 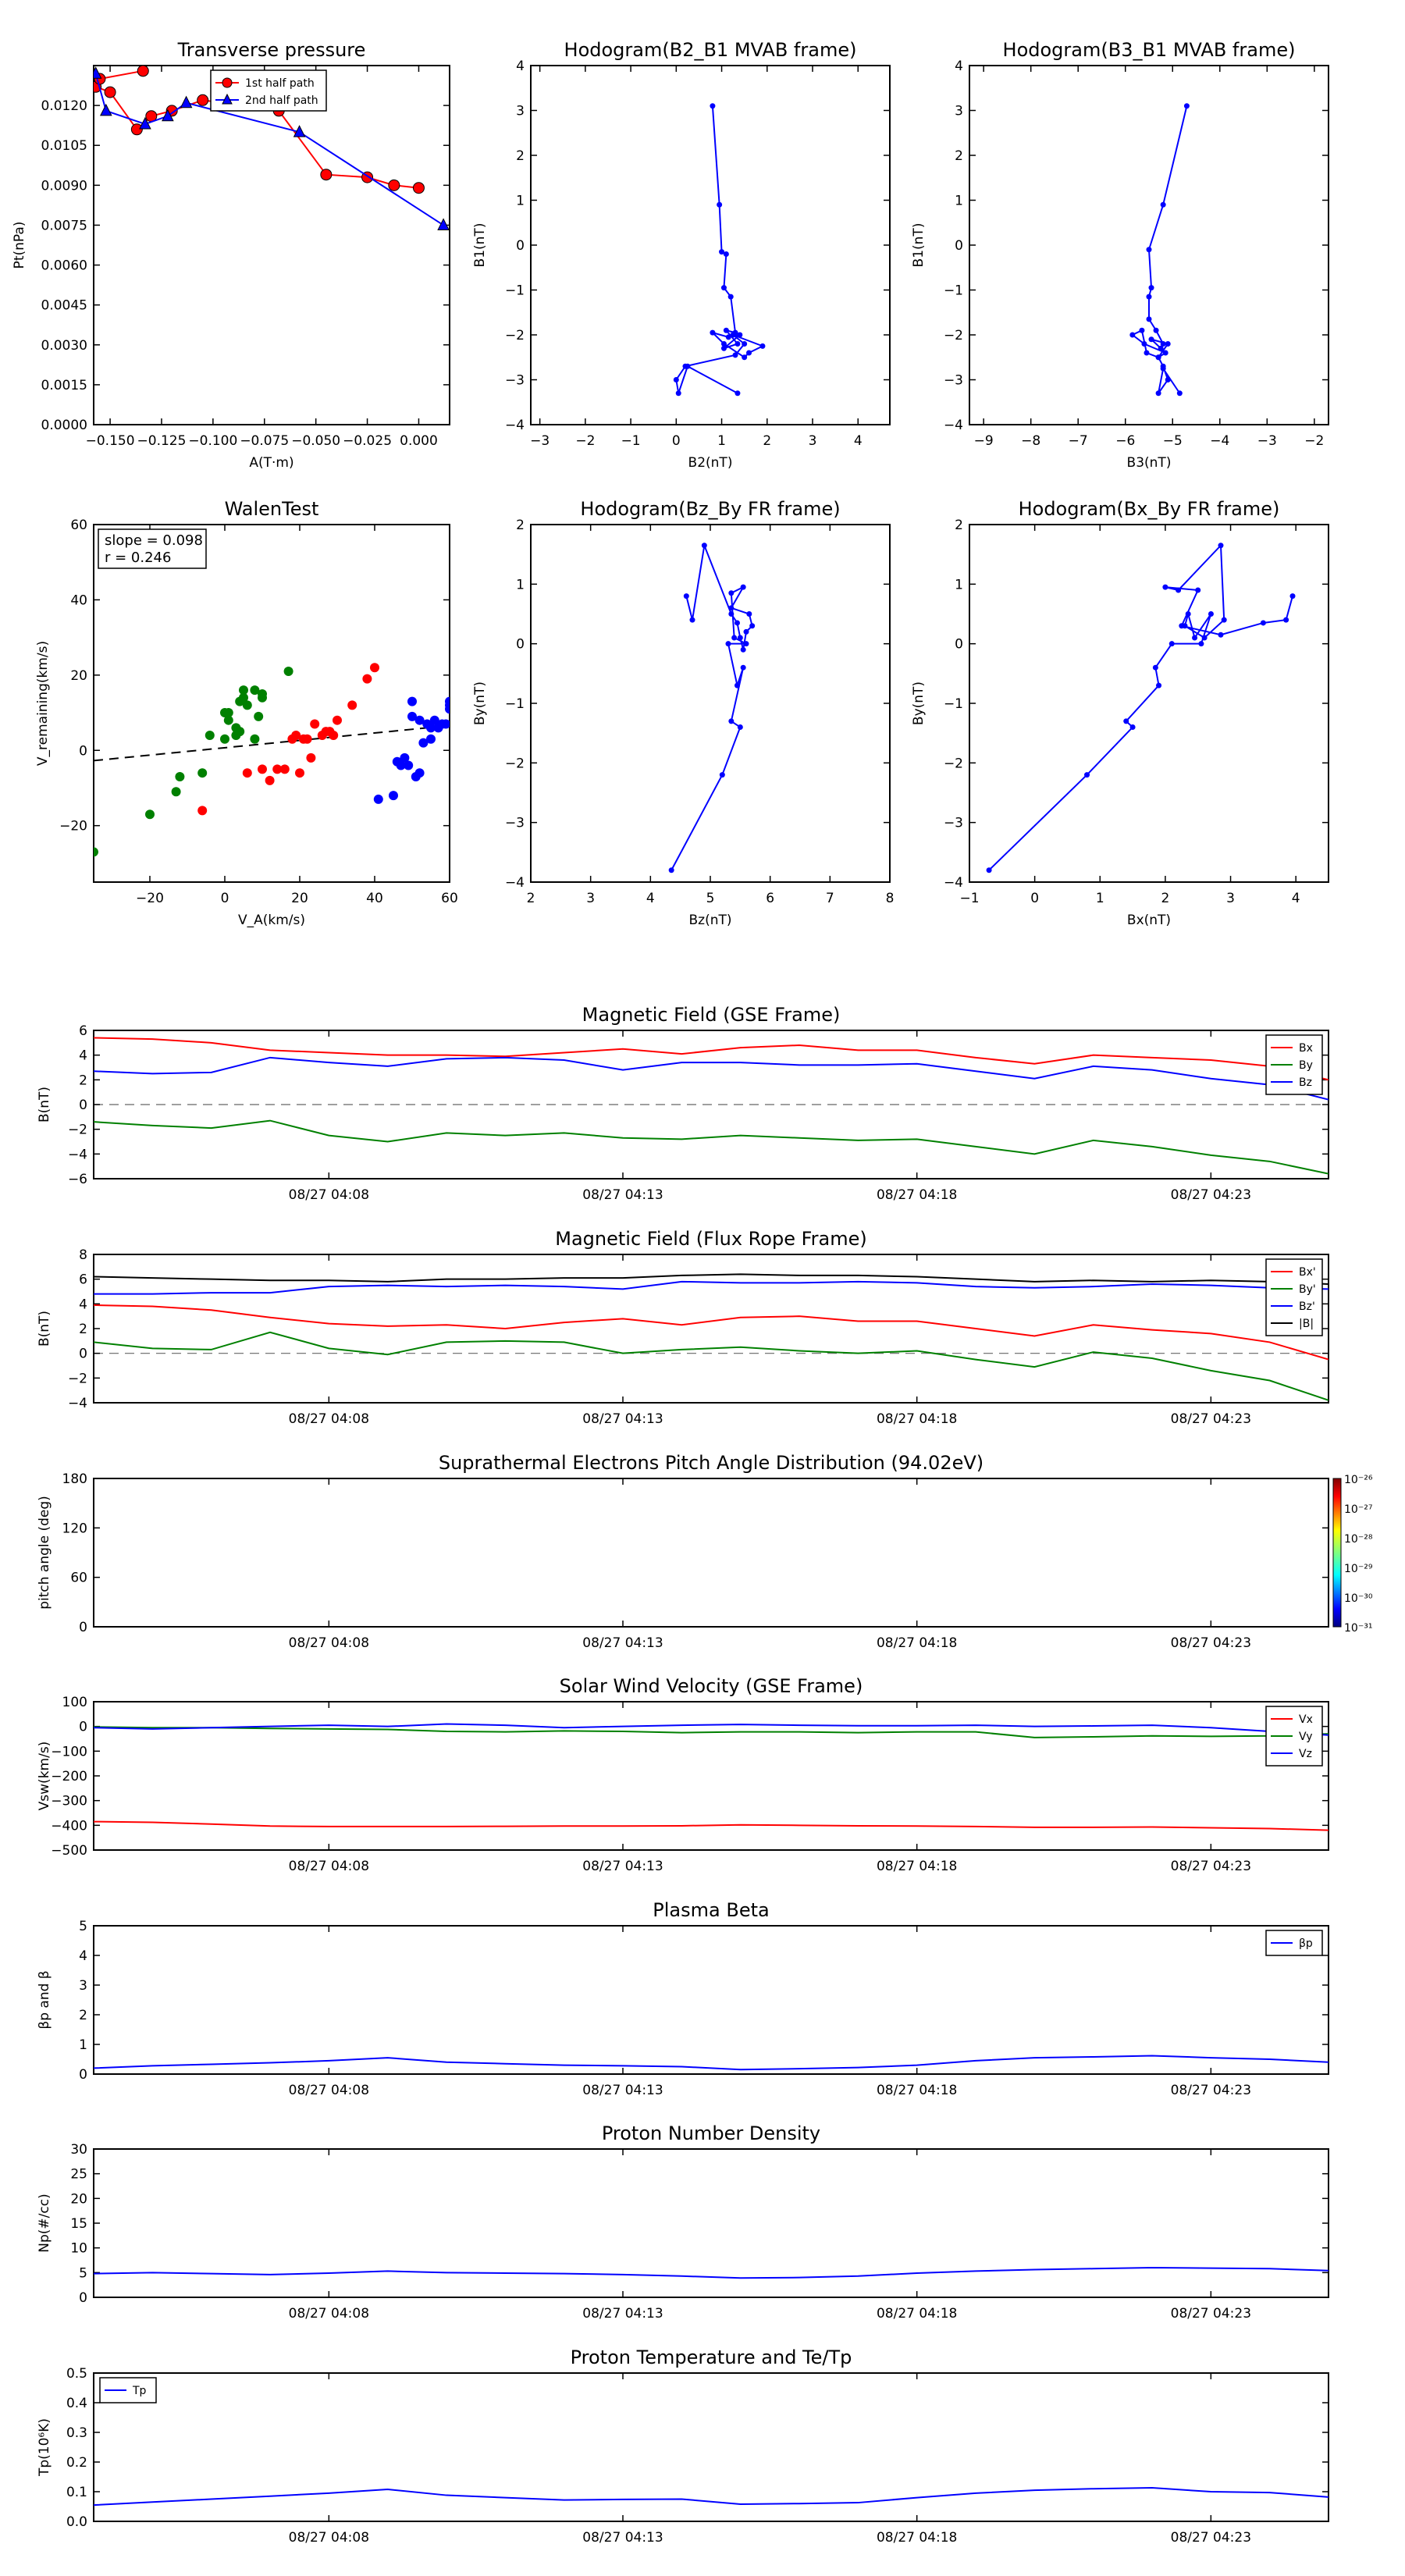 What do you see at coordinates (83, 1255) in the screenshot?
I see `y-tick-label: 8` at bounding box center [83, 1255].